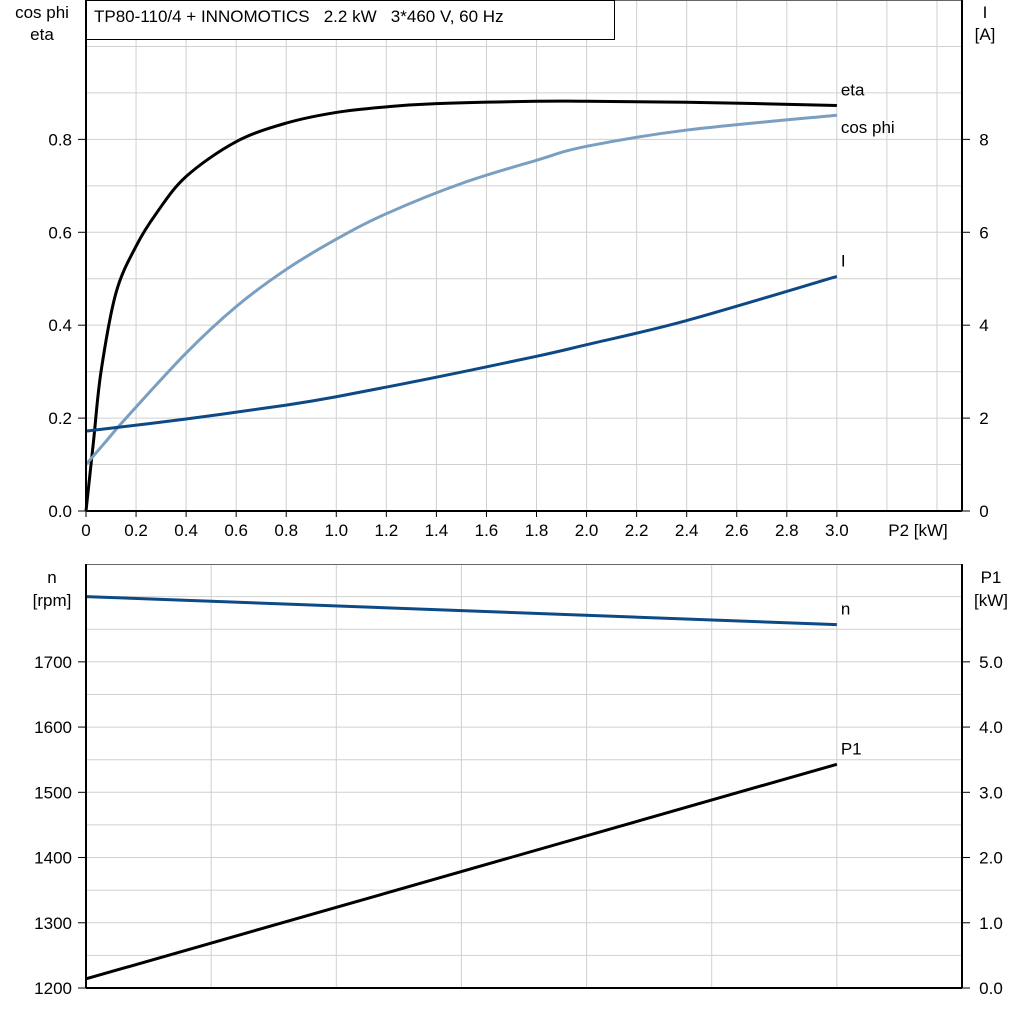 The width and height of the screenshot is (1024, 1024). I want to click on title-box, so click(350, 20).